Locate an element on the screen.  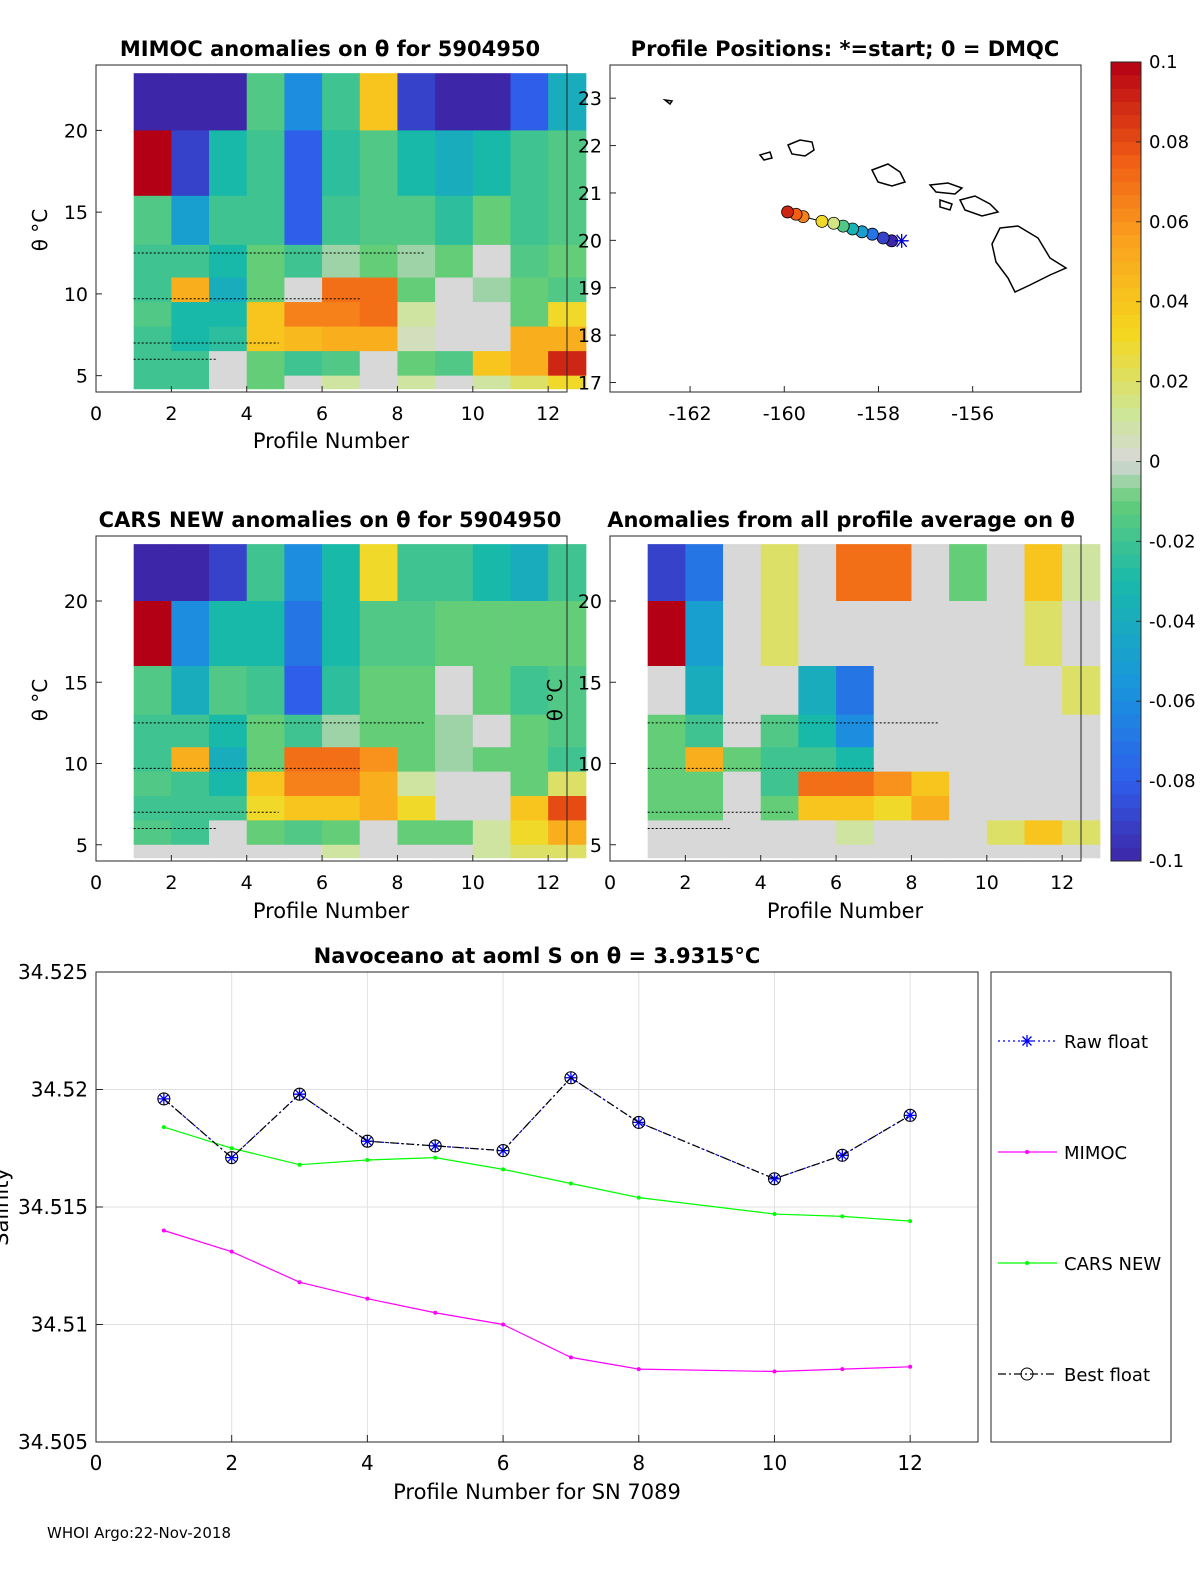
raw-float-point is located at coordinates (910, 1115).